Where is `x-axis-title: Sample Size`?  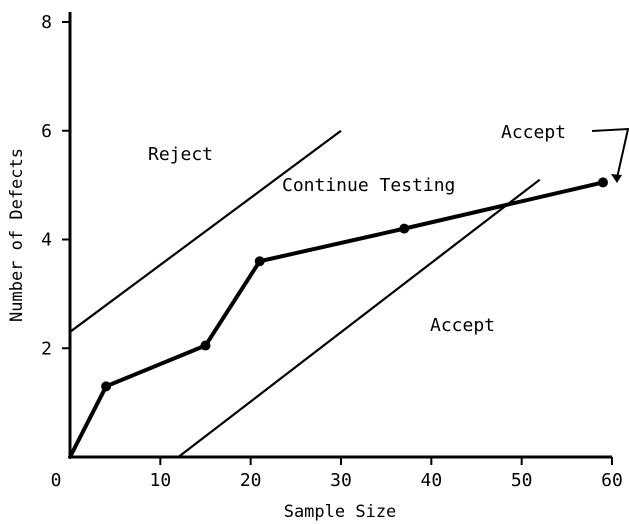
x-axis-title: Sample Size is located at coordinates (340, 512).